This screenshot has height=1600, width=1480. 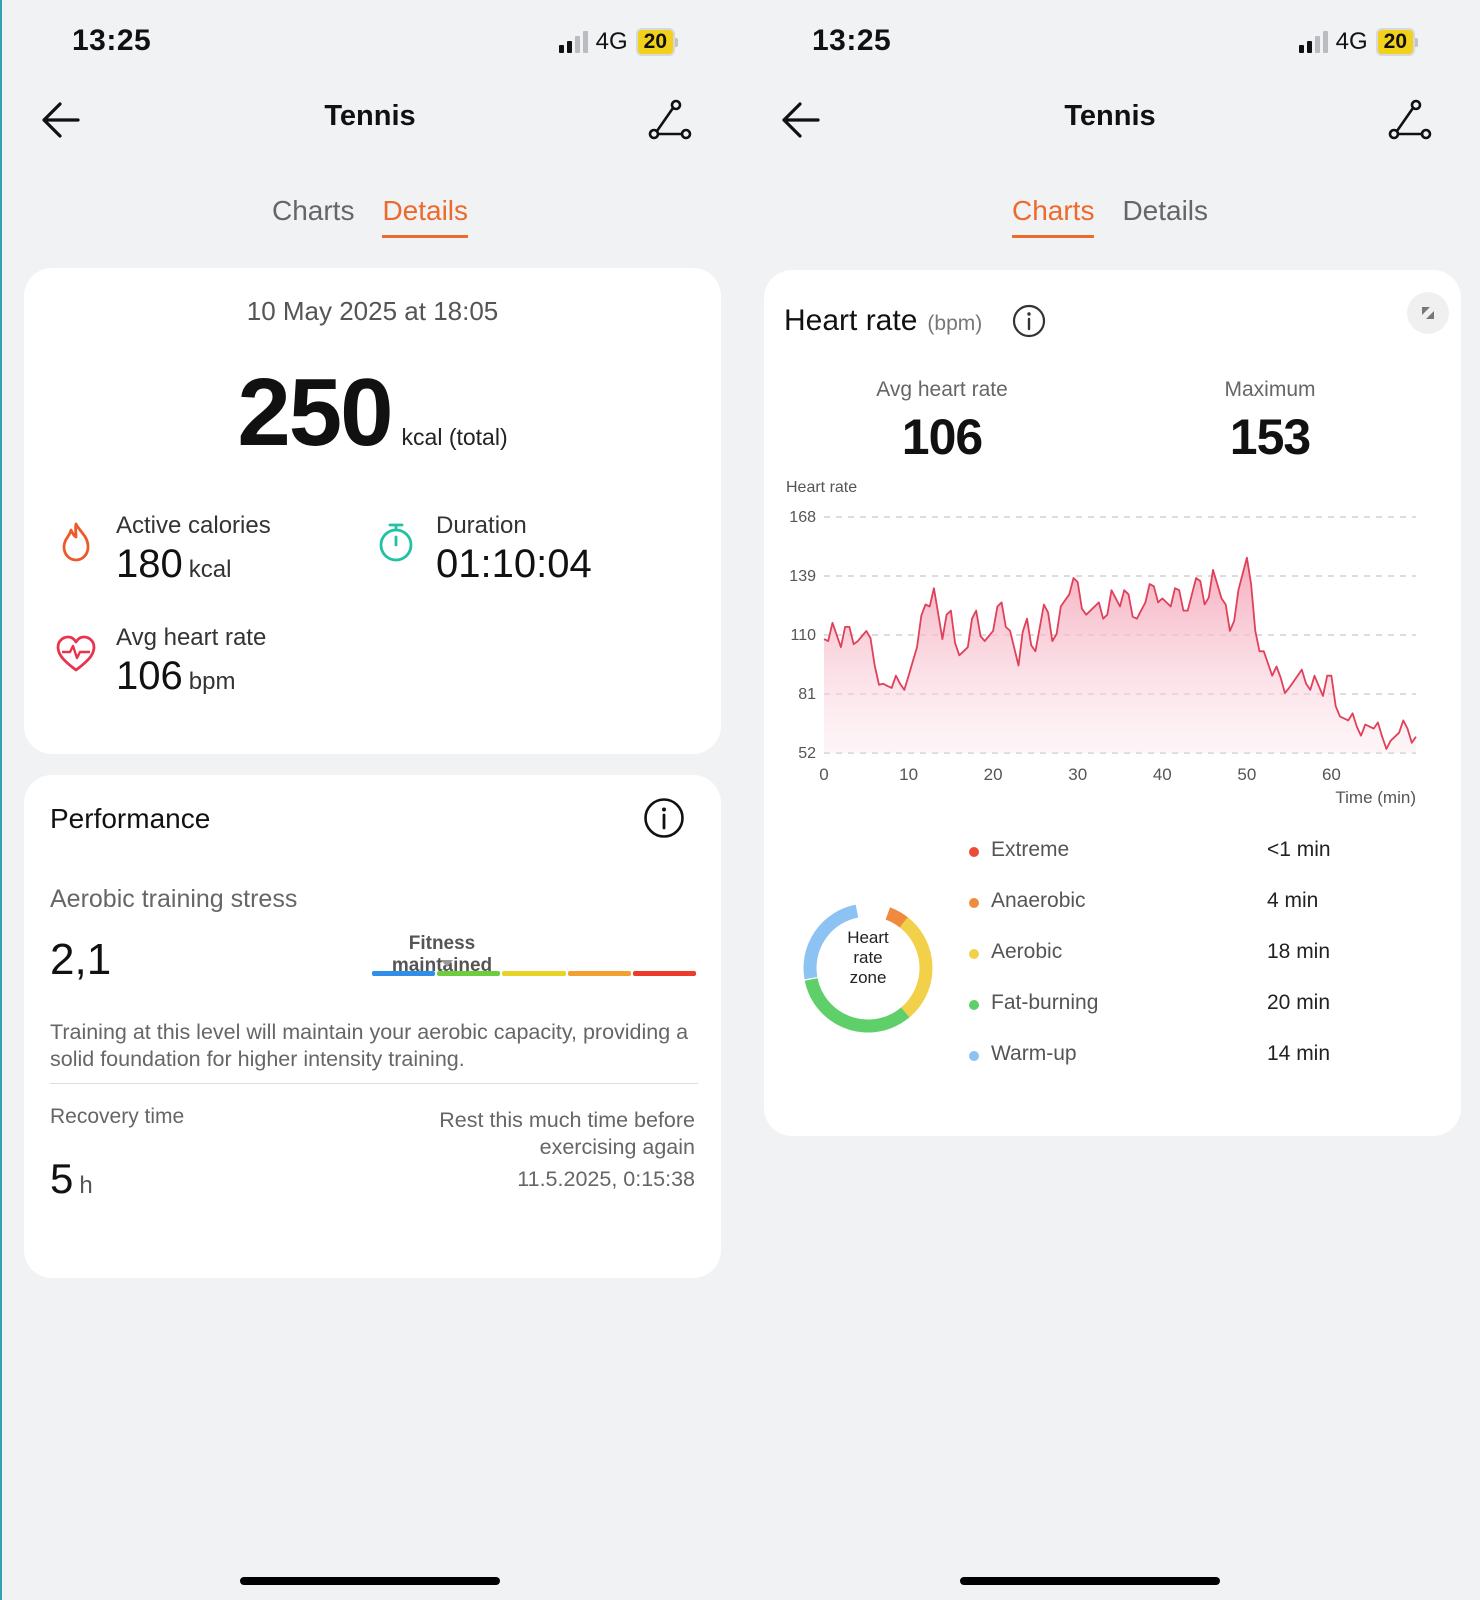 What do you see at coordinates (374, 1083) in the screenshot?
I see `divider` at bounding box center [374, 1083].